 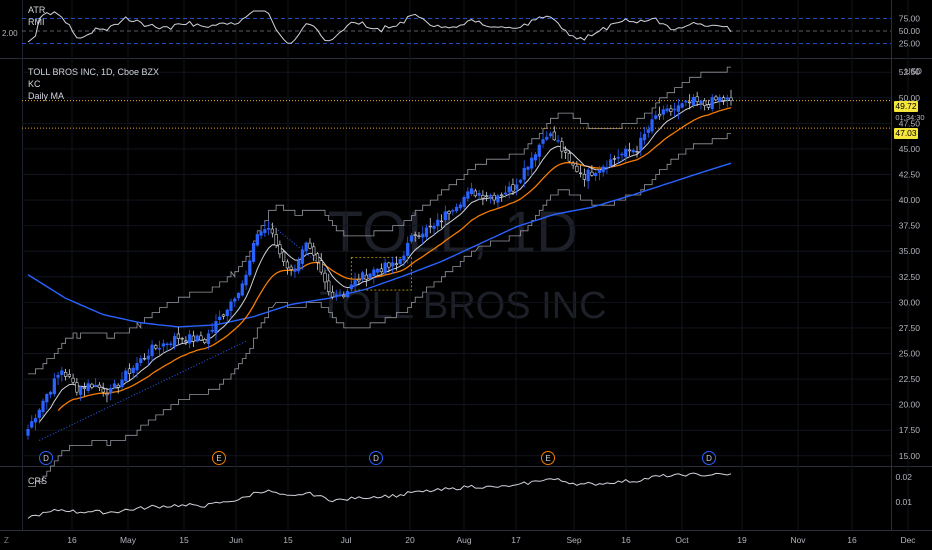 What do you see at coordinates (299, 247) in the screenshot?
I see `trend-line-upper` at bounding box center [299, 247].